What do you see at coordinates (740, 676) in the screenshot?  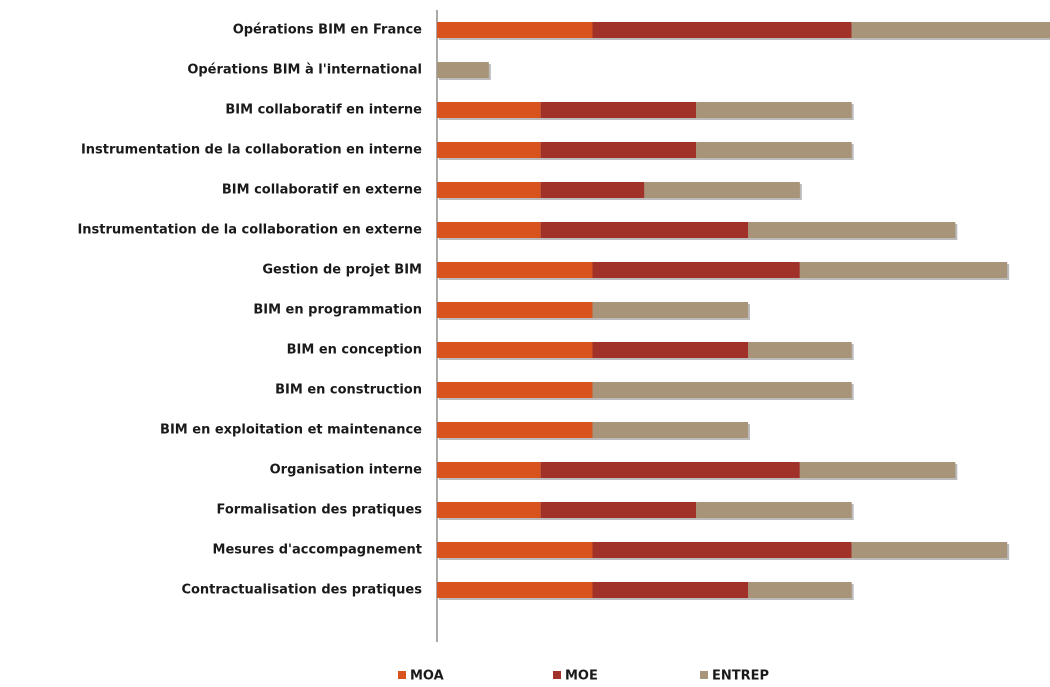 I see `legend-label: ENTREP` at bounding box center [740, 676].